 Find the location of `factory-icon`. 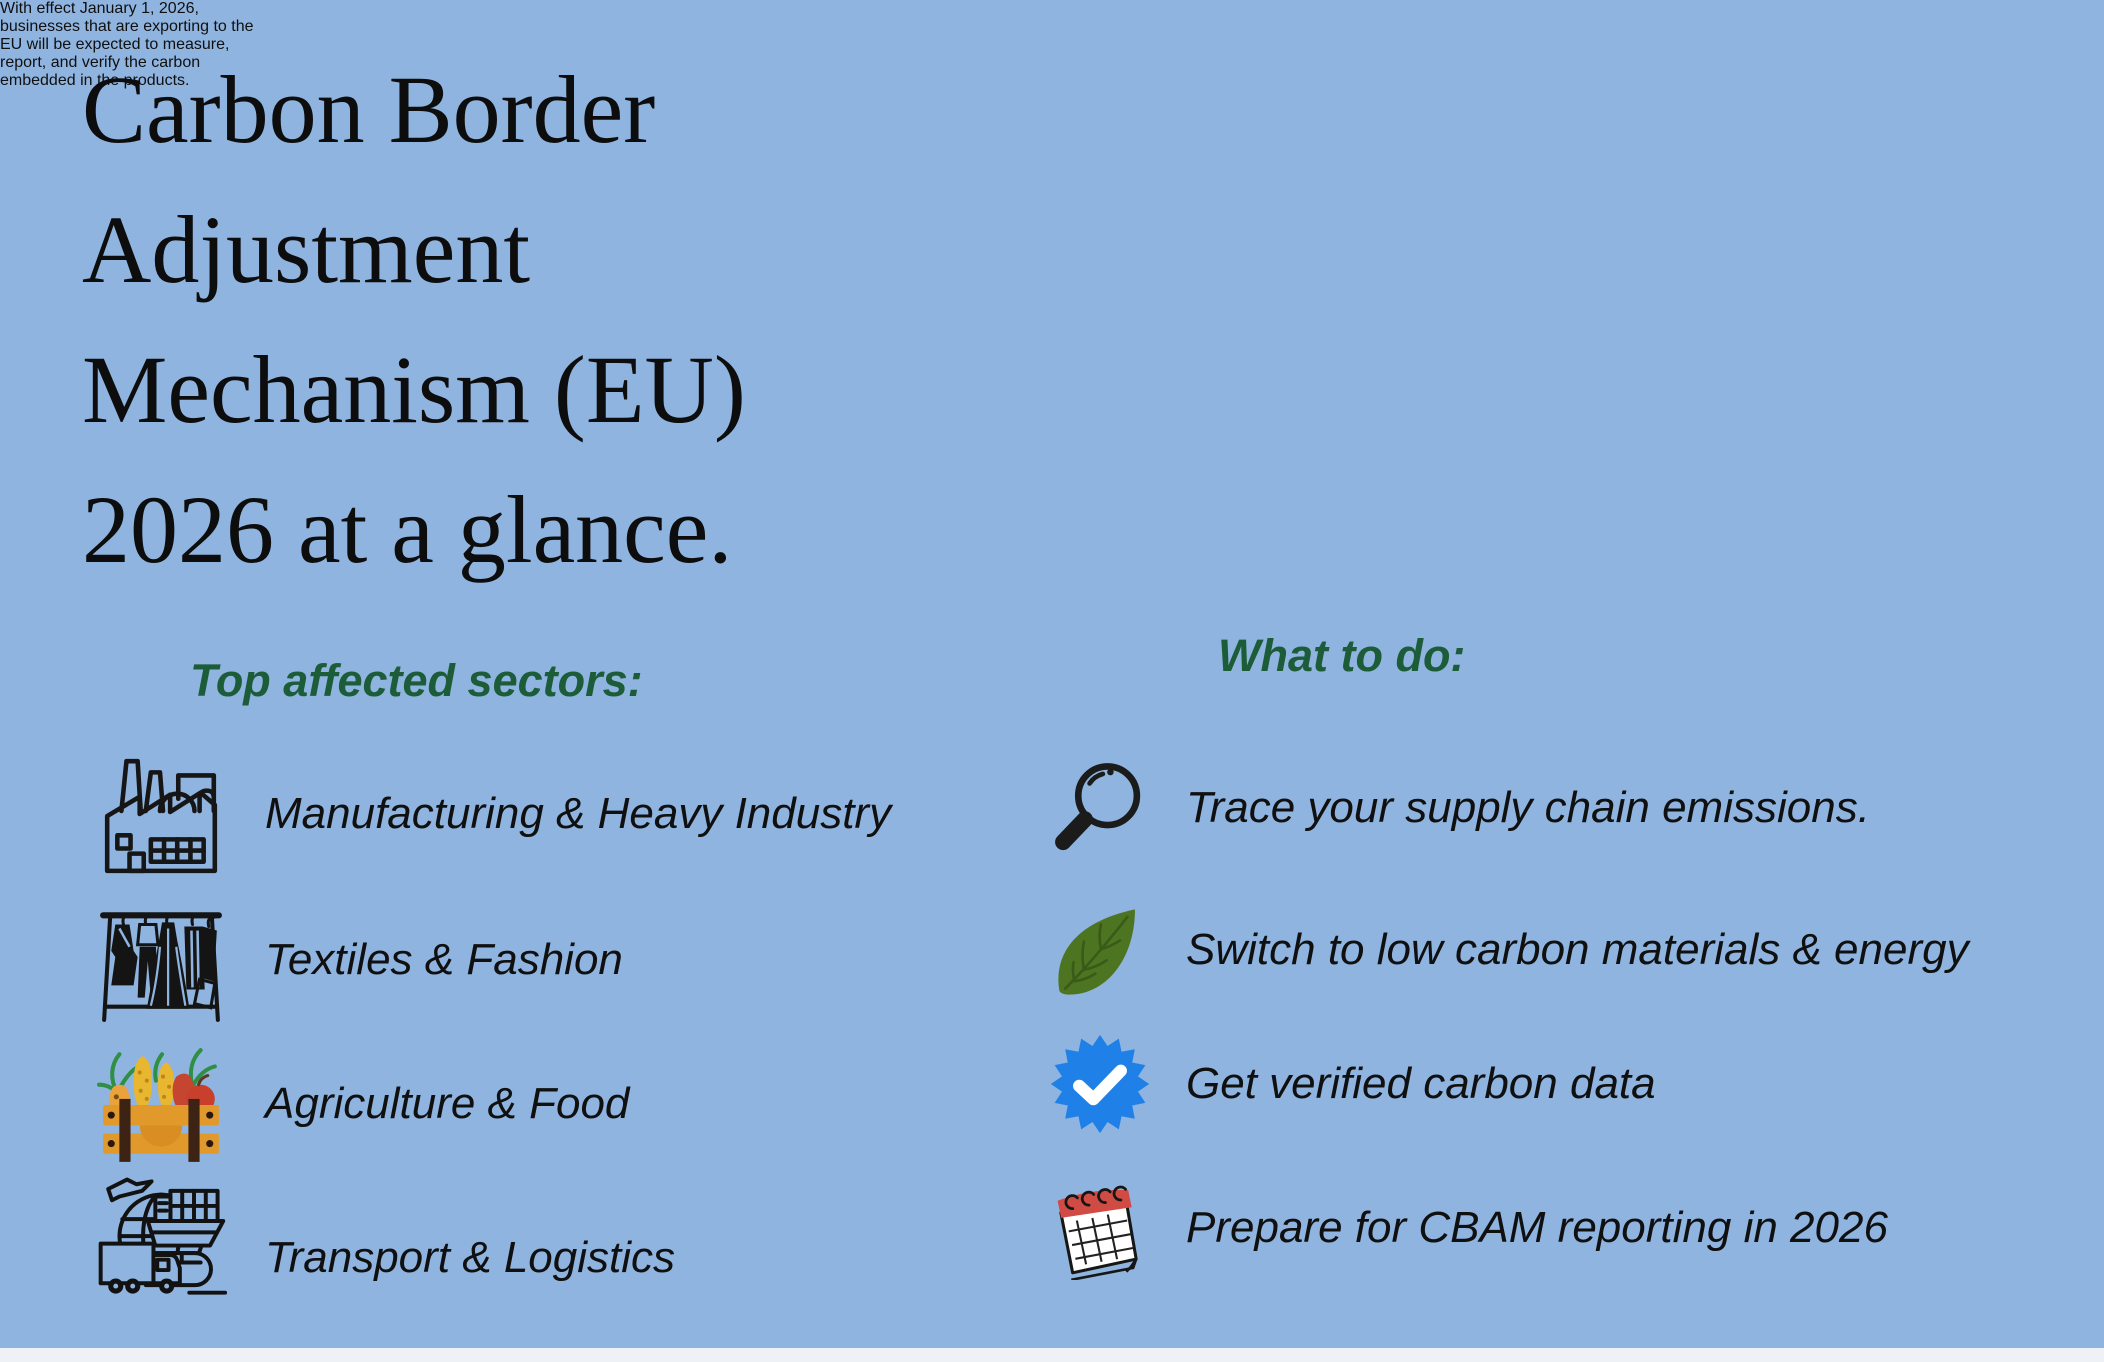

factory-icon is located at coordinates (161, 814).